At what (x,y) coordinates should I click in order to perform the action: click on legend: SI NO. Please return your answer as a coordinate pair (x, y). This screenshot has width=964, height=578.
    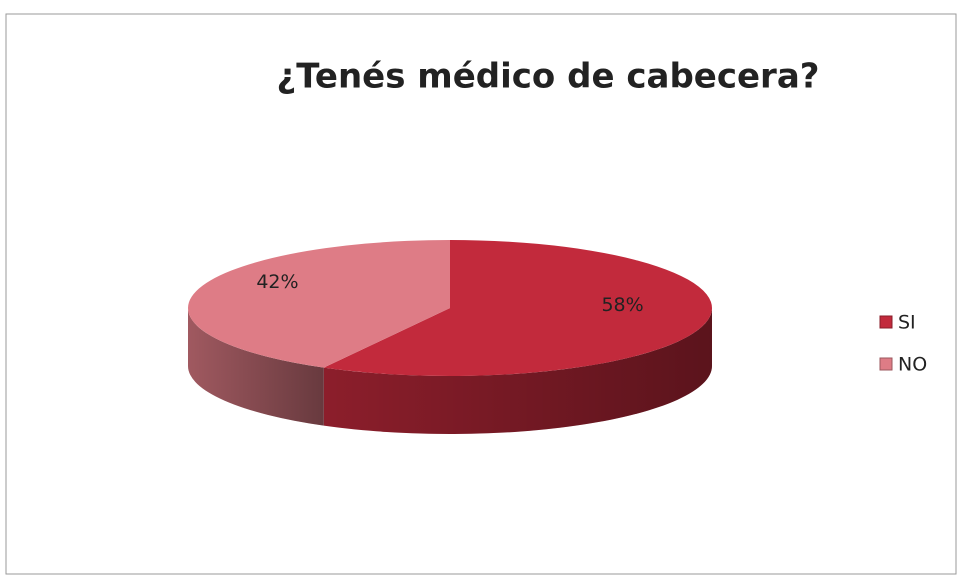
    Looking at the image, I should click on (903, 344).